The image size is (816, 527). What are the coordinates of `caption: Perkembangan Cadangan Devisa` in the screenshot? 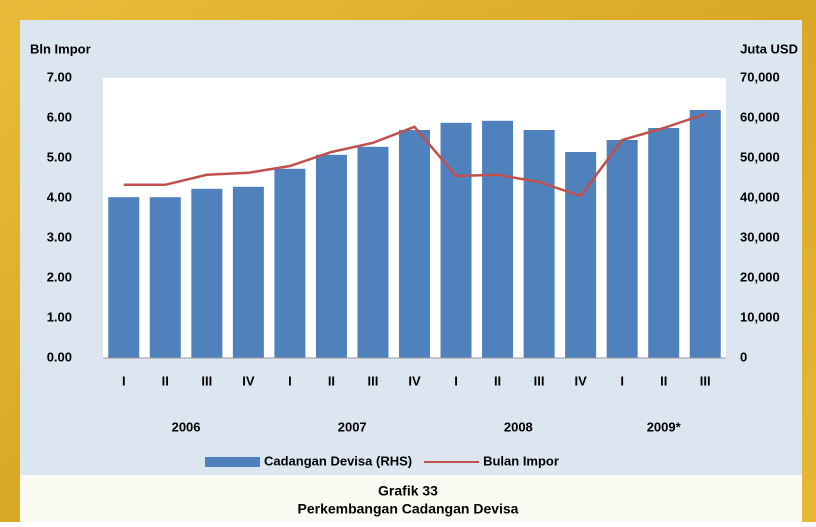 It's located at (408, 509).